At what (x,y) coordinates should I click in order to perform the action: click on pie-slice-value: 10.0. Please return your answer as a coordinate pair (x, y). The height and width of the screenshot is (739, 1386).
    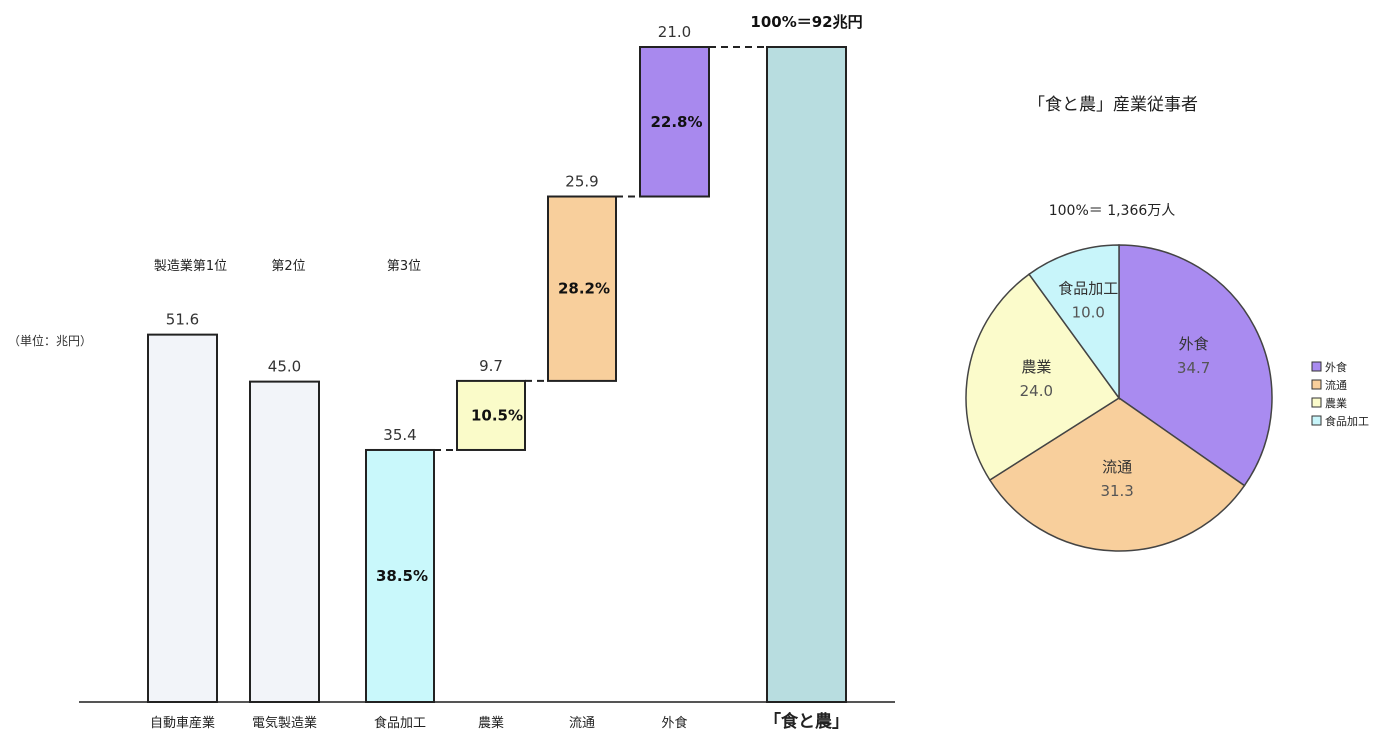
    Looking at the image, I should click on (1088, 312).